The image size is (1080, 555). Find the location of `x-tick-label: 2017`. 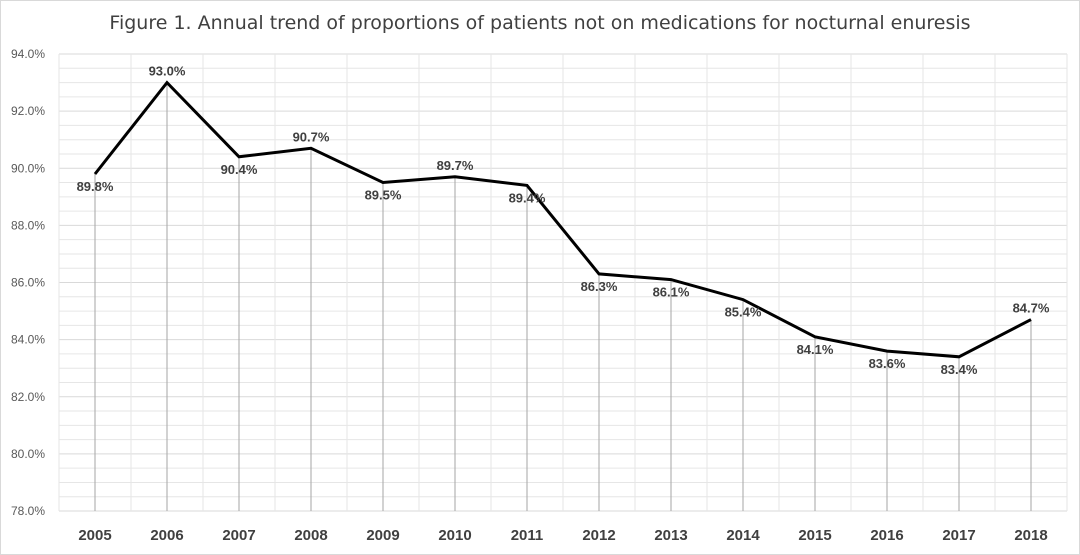

x-tick-label: 2017 is located at coordinates (958, 535).